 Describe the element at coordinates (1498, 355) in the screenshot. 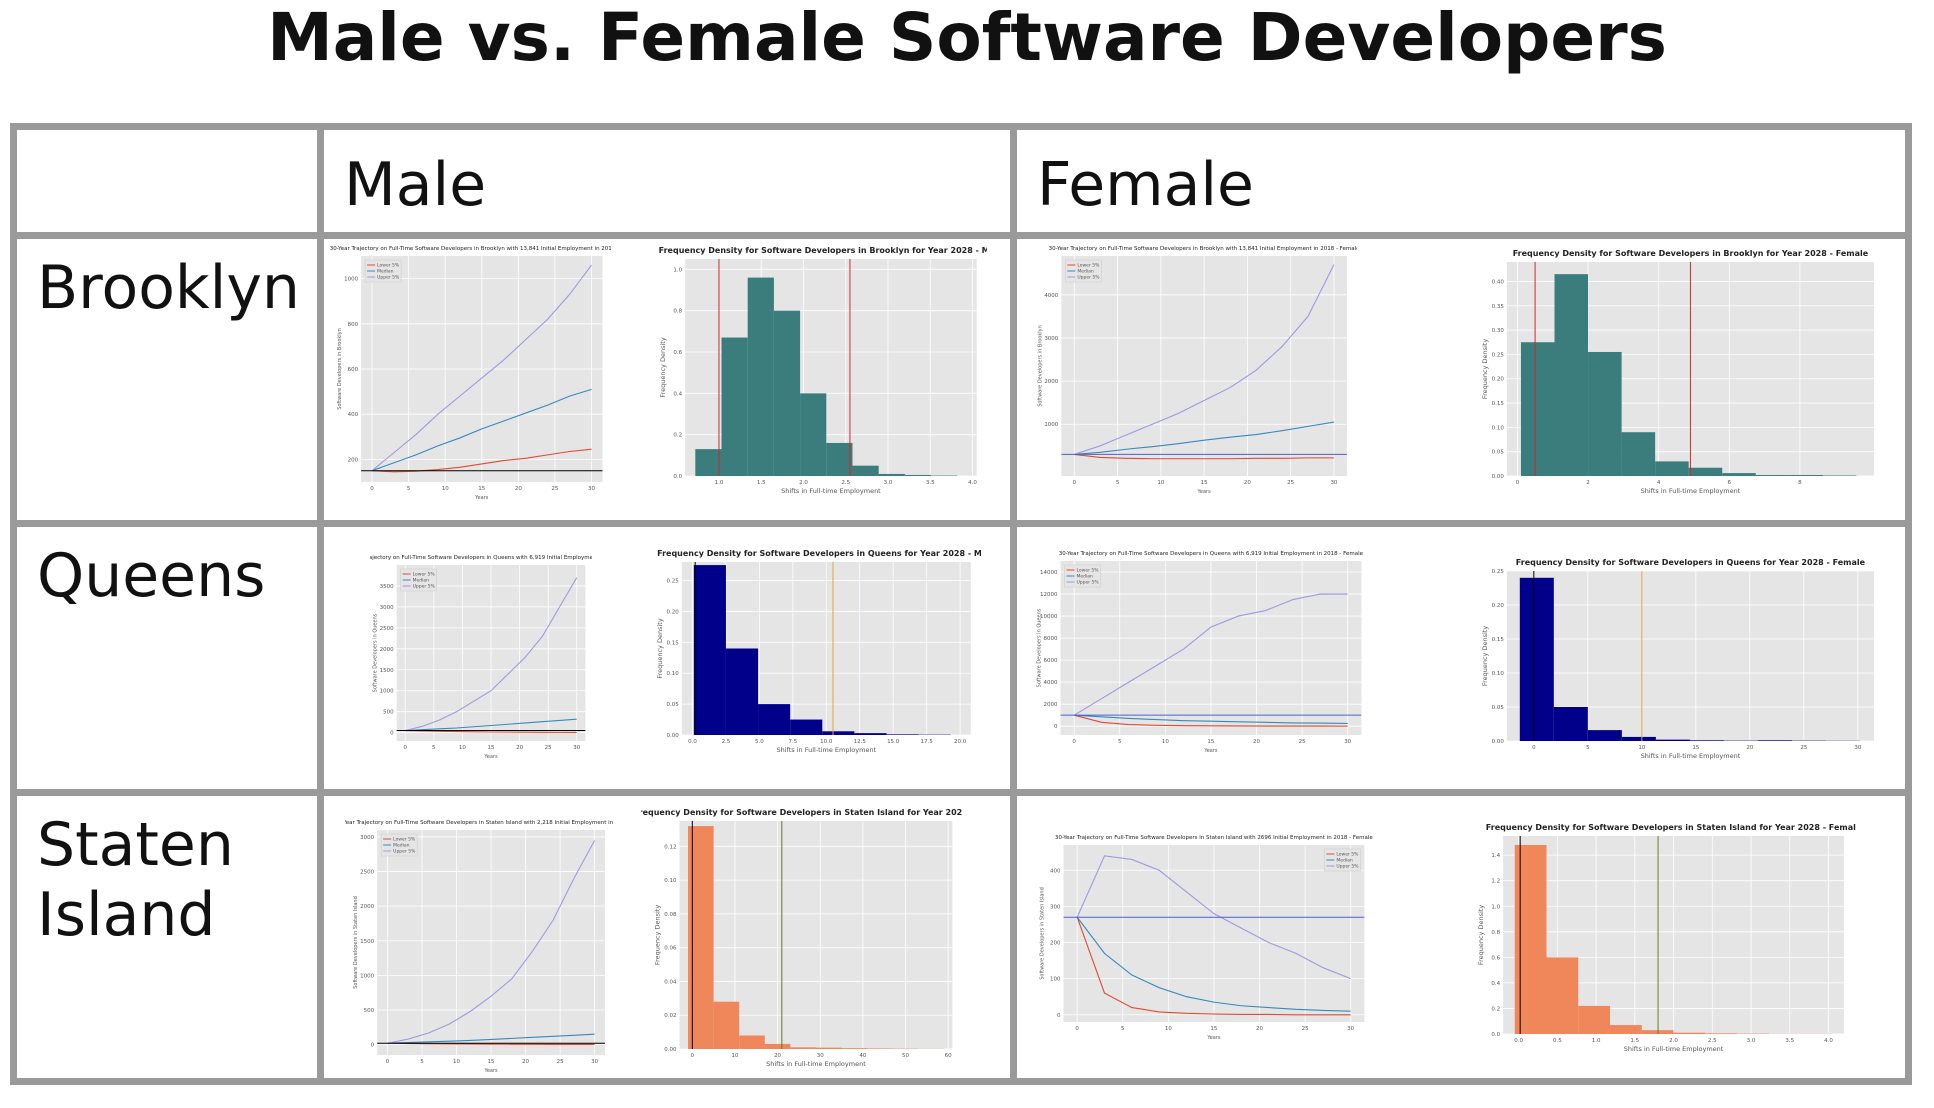

I see `y-tick-label: 0.25` at that location.